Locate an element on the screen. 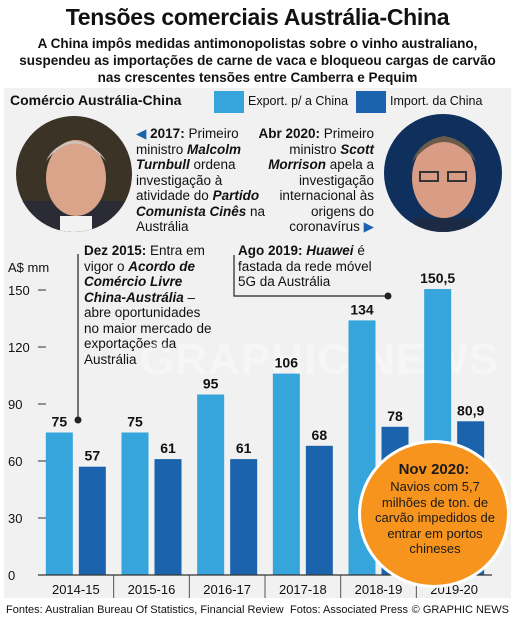 Image resolution: width=515 pixels, height=624 pixels. data-label-export: 134 is located at coordinates (362, 309).